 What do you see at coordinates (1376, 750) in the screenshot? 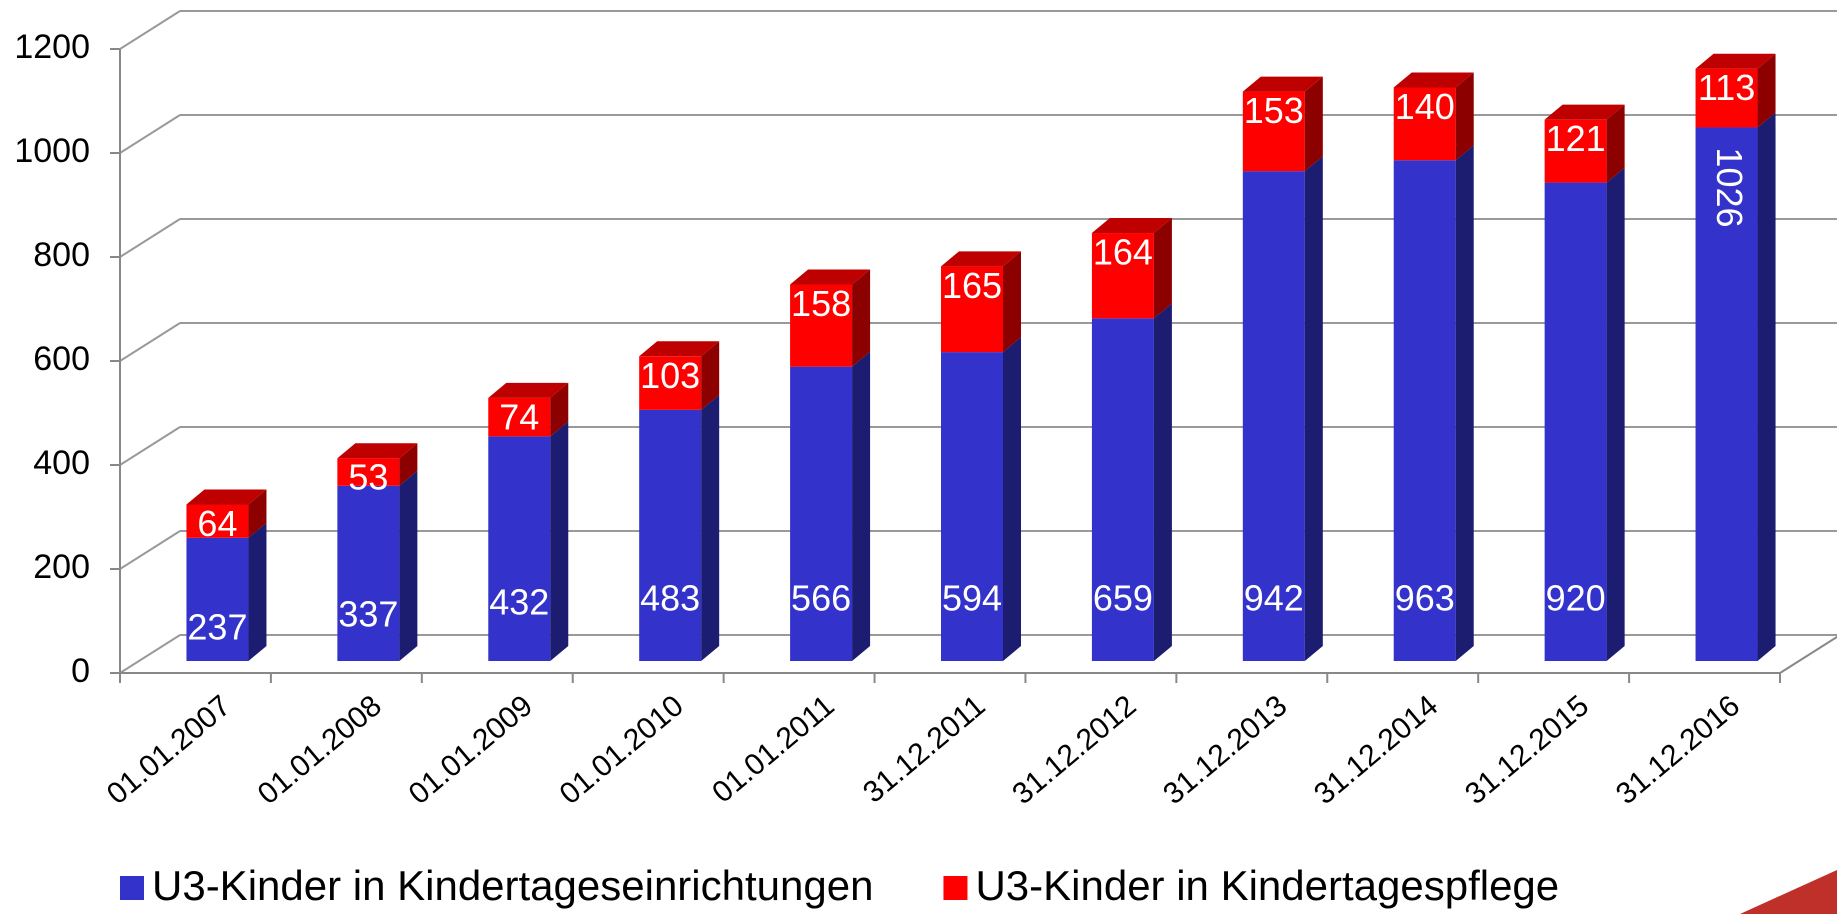
I see `x-tick-label: 31.12.2014` at bounding box center [1376, 750].